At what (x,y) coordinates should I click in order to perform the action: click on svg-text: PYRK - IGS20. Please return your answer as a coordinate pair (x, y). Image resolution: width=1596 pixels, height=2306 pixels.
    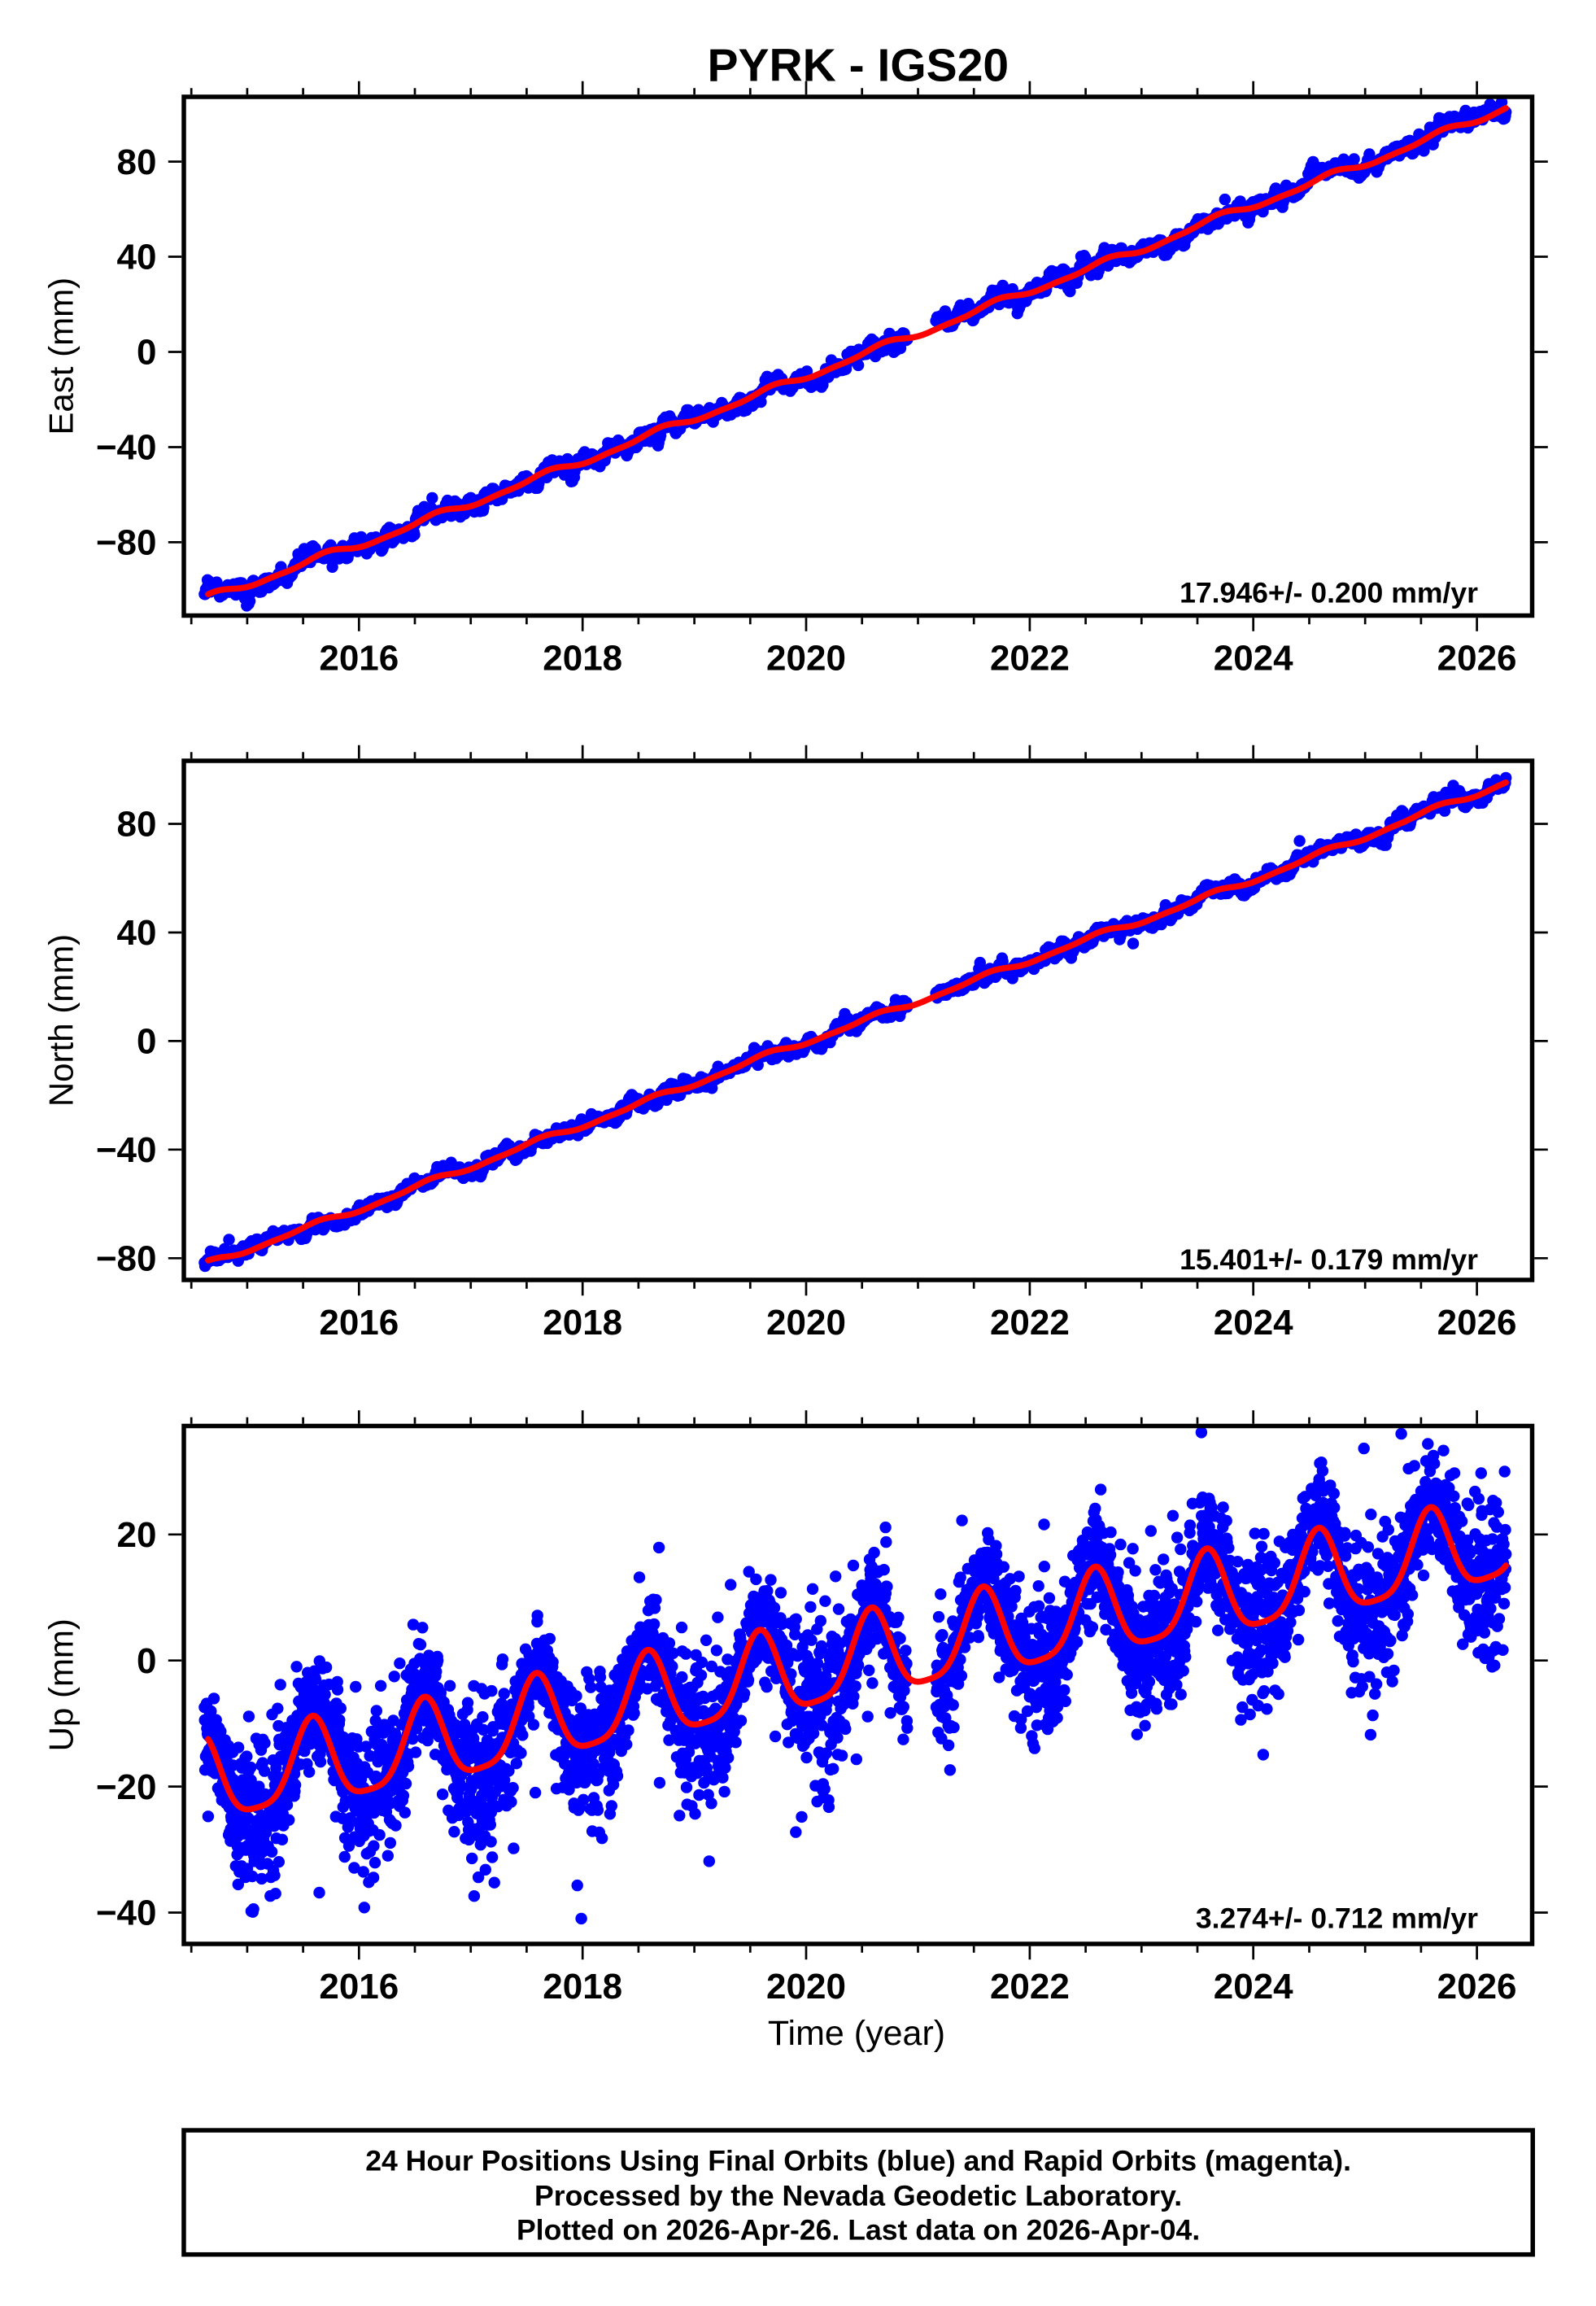
    Looking at the image, I should click on (858, 66).